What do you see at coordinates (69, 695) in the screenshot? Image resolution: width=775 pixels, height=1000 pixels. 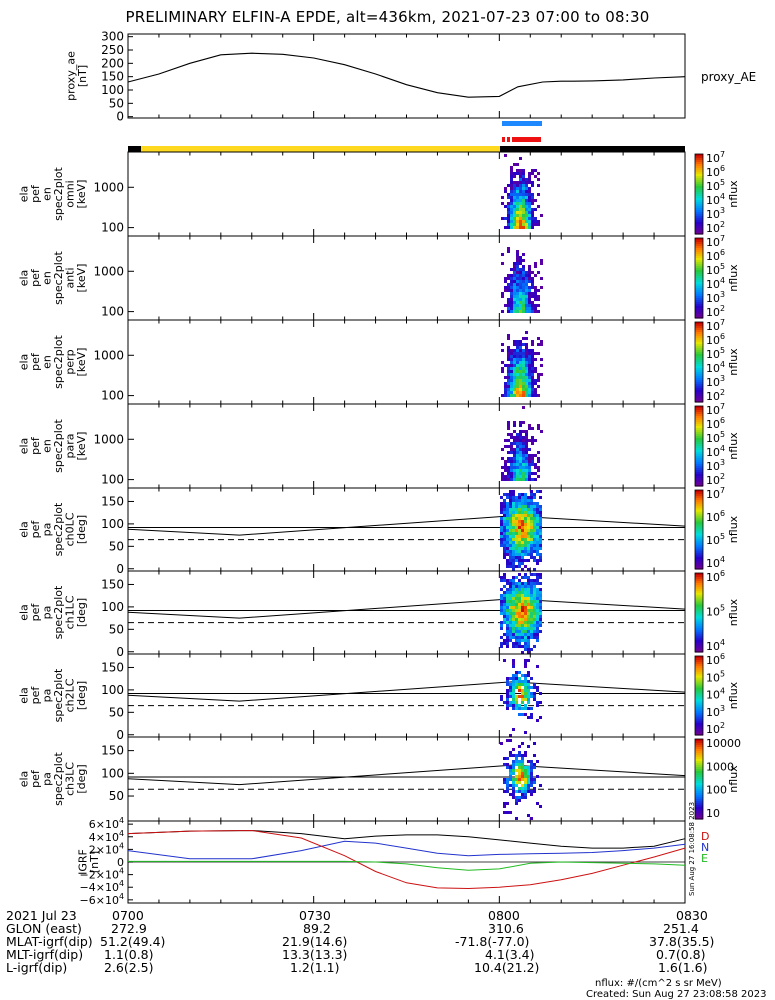 I see `ch2LC-ylabel-line: ch2LC` at bounding box center [69, 695].